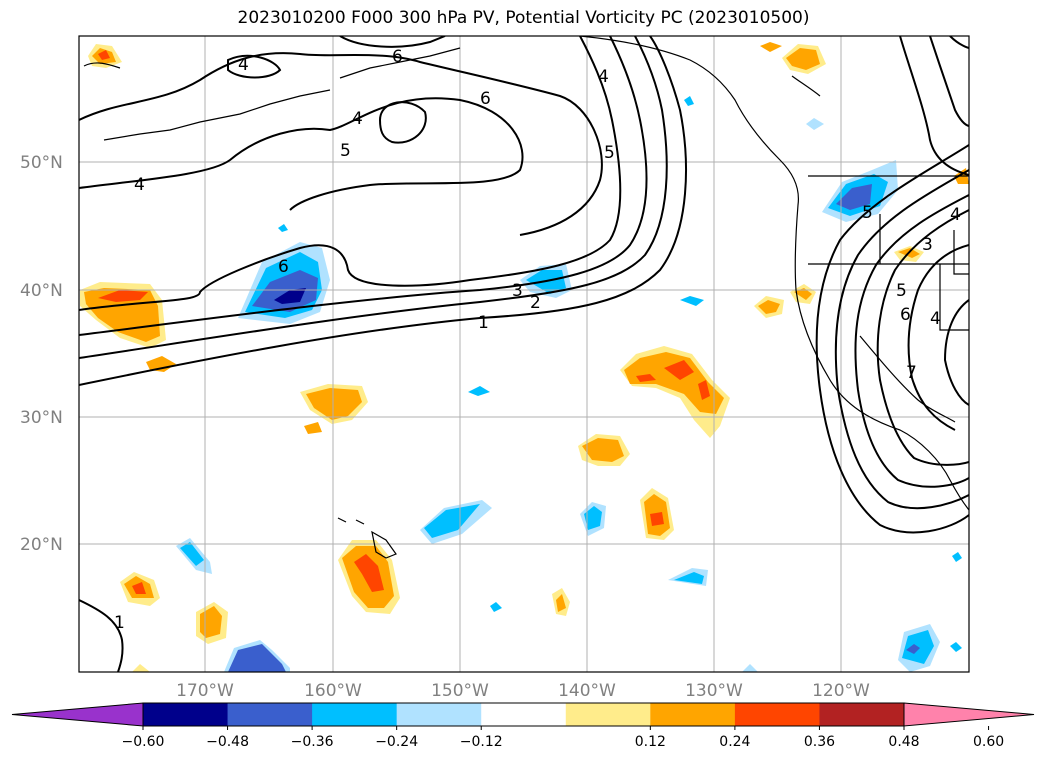 The image size is (1047, 765). Describe the element at coordinates (227, 742) in the screenshot. I see `colorbar-tick-label: −0.48` at that location.